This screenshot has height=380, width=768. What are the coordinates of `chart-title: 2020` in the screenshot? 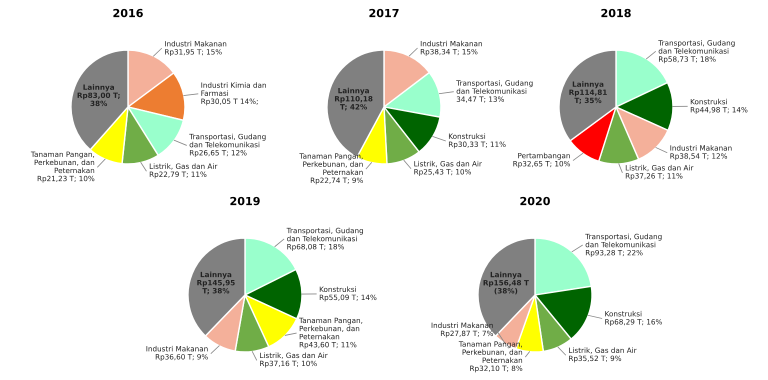 It's located at (535, 201).